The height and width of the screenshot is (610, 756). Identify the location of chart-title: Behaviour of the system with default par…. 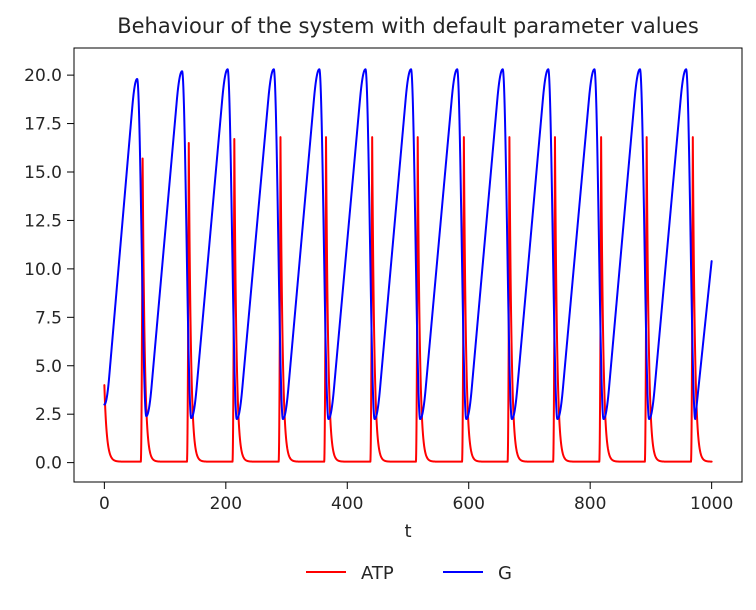
(408, 26).